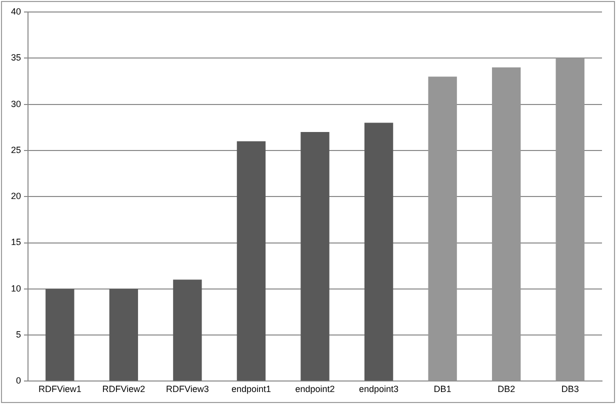 The height and width of the screenshot is (404, 616). What do you see at coordinates (19, 381) in the screenshot?
I see `y-tick-label: 0` at bounding box center [19, 381].